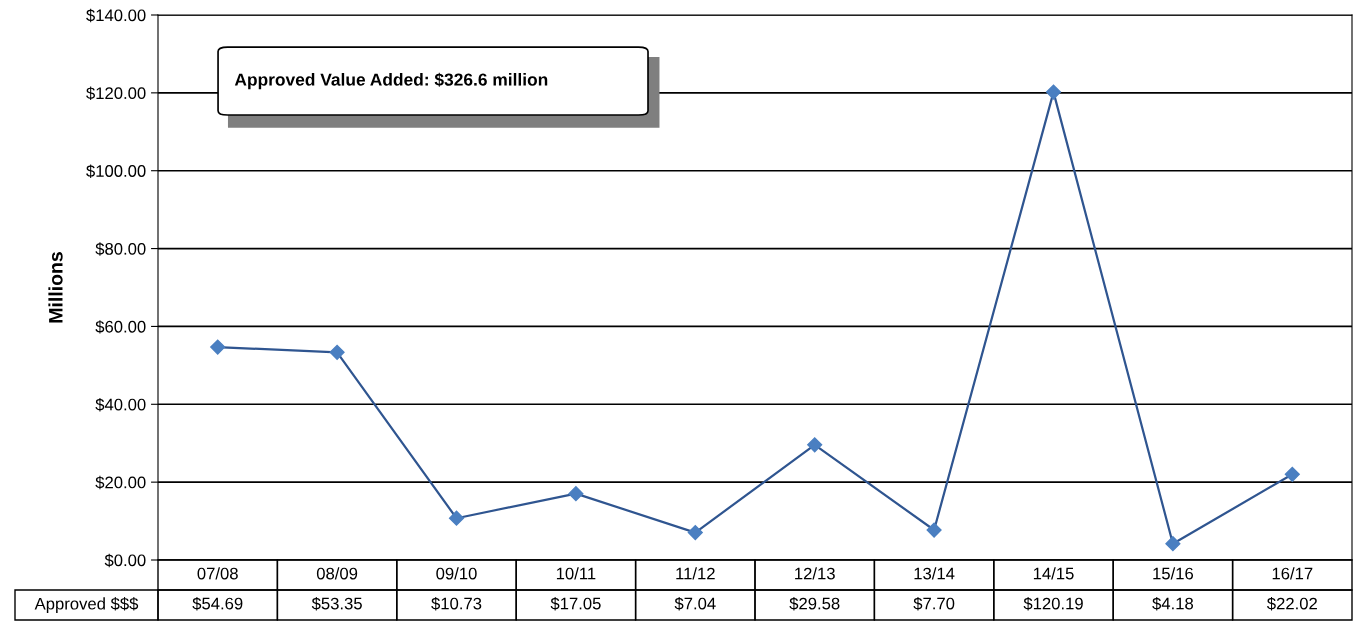  I want to click on data-label: $29.58, so click(814, 603).